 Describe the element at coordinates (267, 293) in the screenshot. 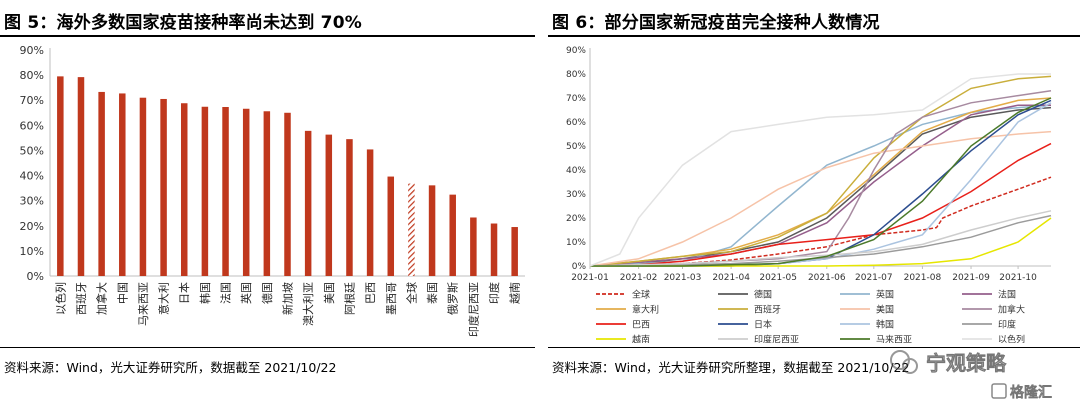

I see `x-tick-label: 德国` at that location.